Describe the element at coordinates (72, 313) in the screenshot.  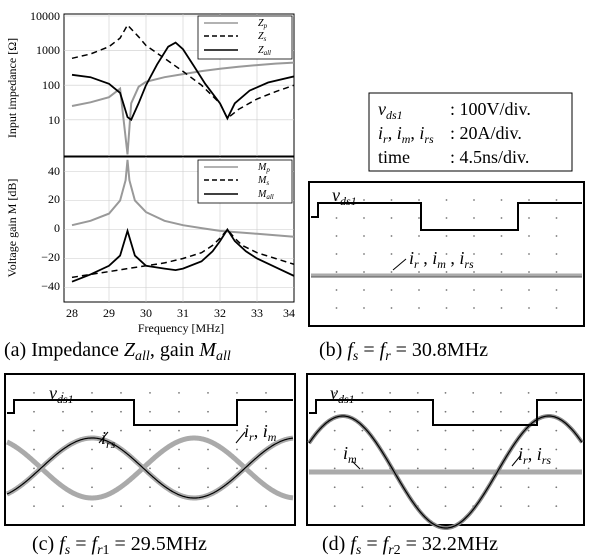
I see `xtick: 28` at that location.